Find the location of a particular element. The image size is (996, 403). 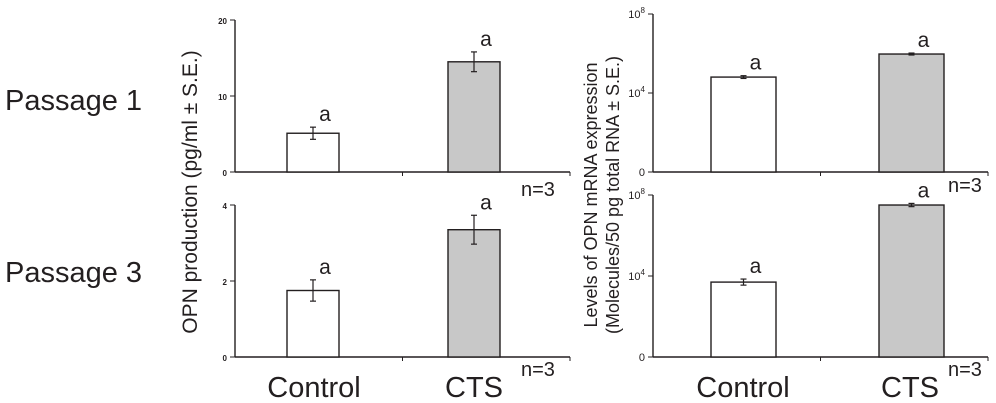

passage-3-mrna-y-tick-exponent-2: 8 is located at coordinates (643, 191).